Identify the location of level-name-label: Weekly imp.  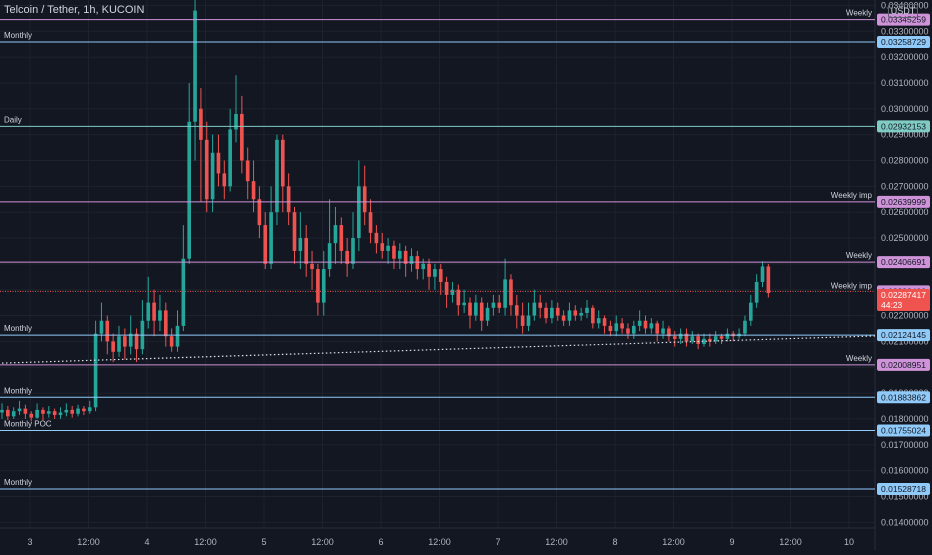
(852, 195).